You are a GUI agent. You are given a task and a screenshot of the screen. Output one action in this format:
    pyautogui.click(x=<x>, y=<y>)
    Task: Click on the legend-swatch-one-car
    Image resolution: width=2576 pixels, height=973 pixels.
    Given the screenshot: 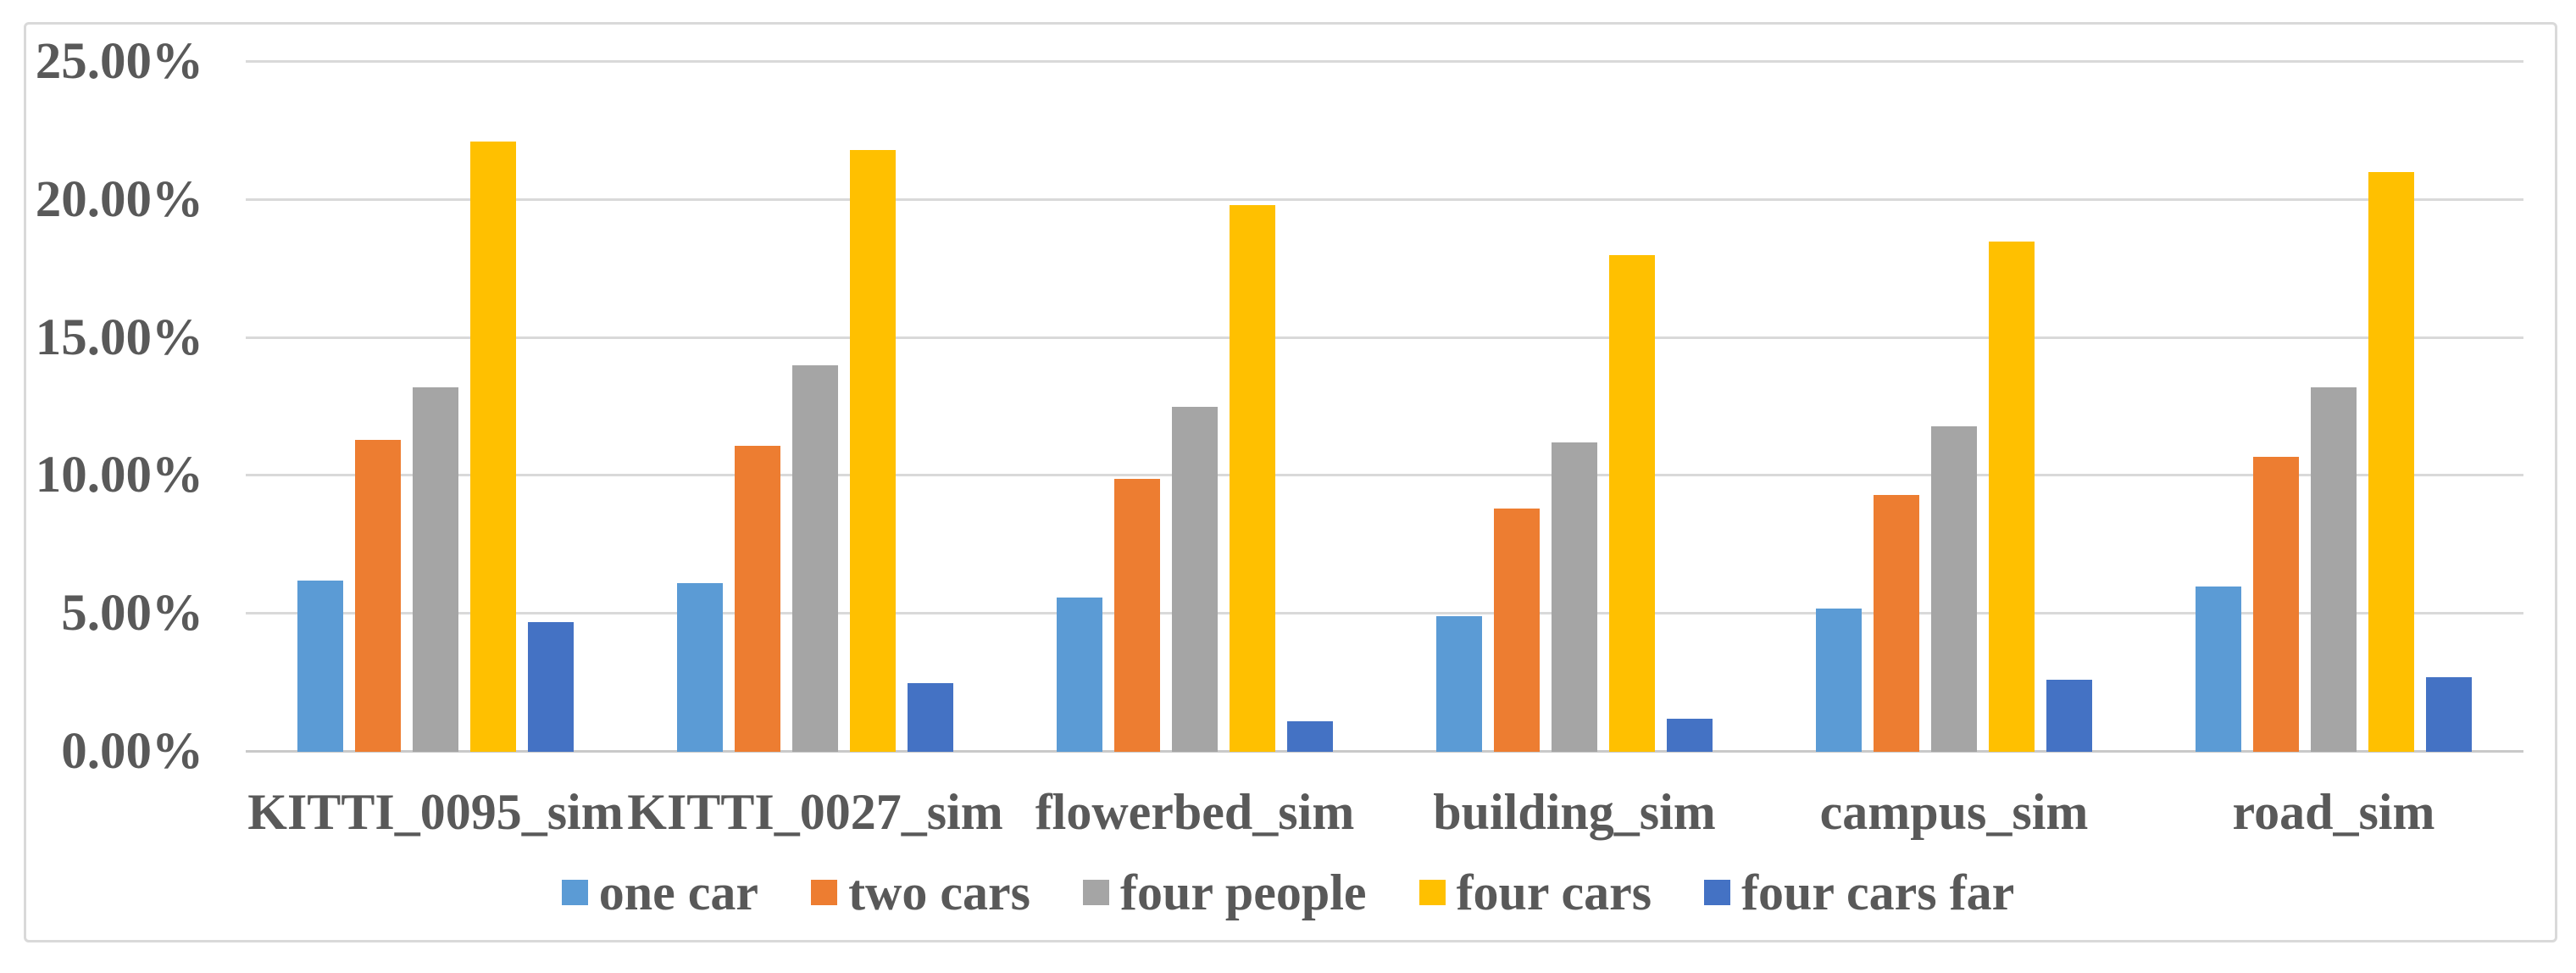 What is the action you would take?
    pyautogui.click(x=574, y=892)
    